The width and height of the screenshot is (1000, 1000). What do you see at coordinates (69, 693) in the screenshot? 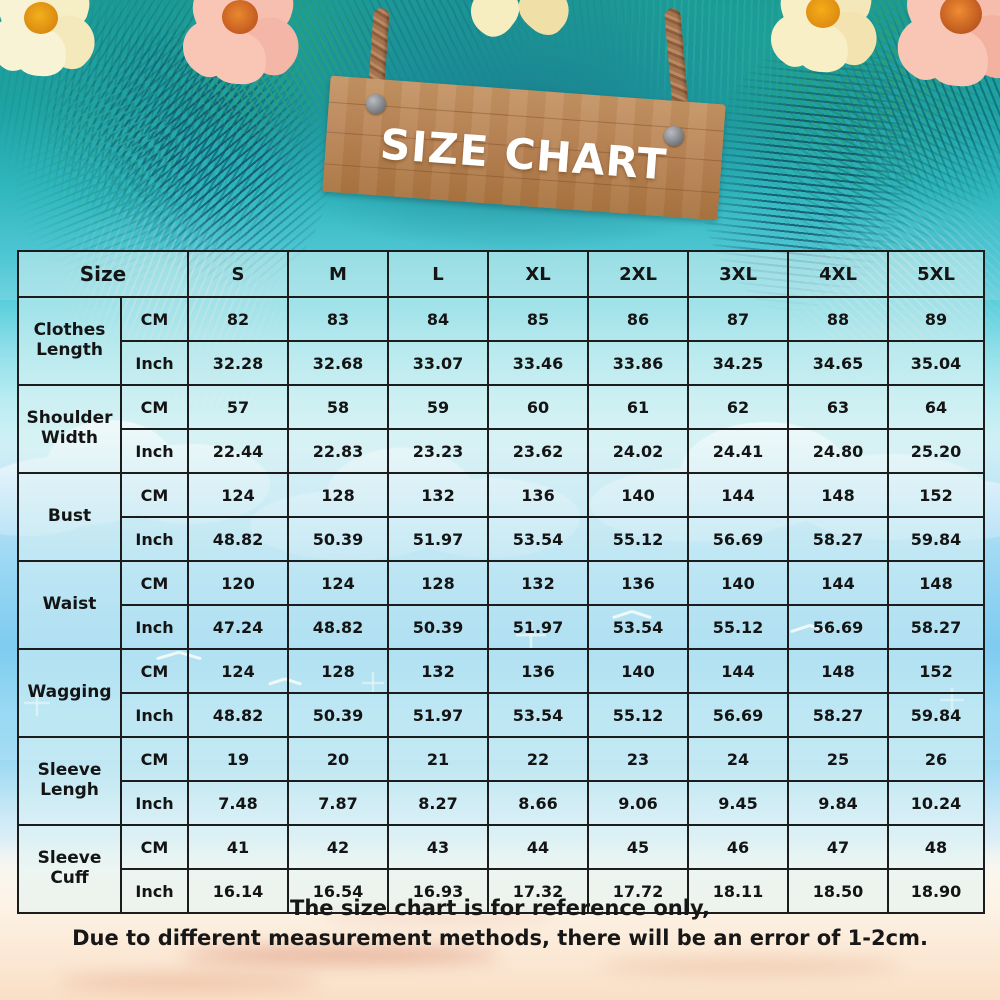
I see `row-label-wagging: Wagging` at bounding box center [69, 693].